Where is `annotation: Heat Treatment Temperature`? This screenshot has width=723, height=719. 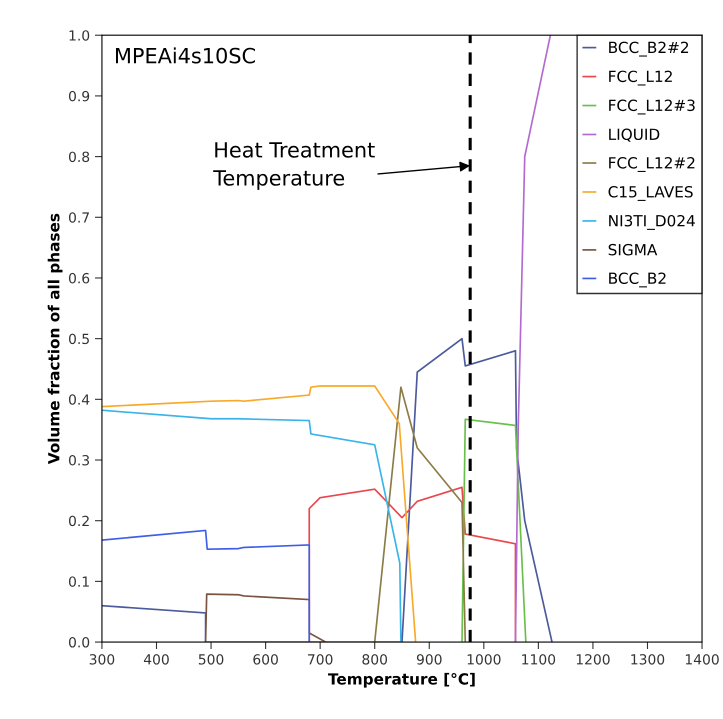
annotation: Heat Treatment Temperature is located at coordinates (294, 166).